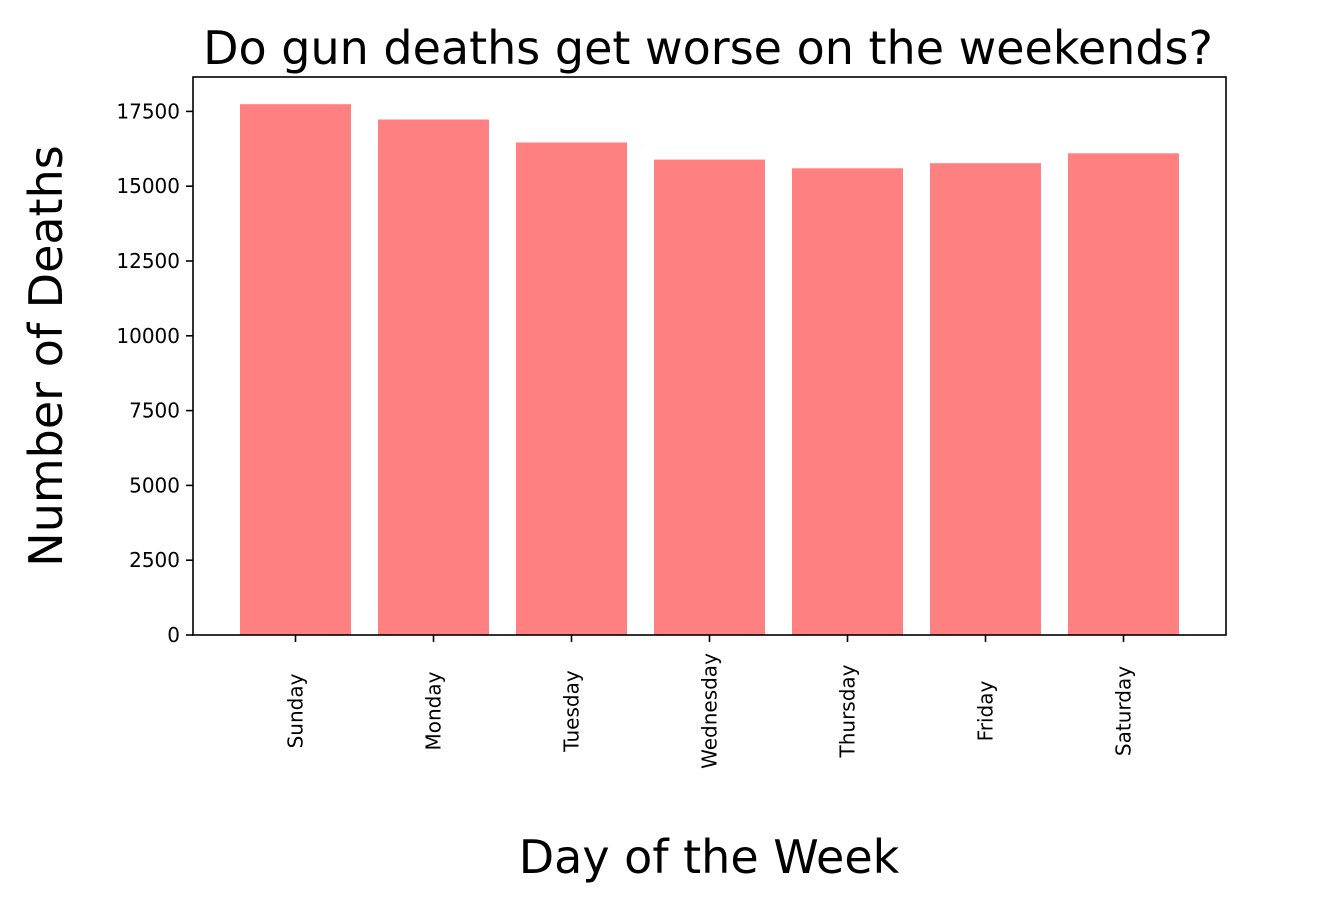  I want to click on bar-tuesday, so click(571, 388).